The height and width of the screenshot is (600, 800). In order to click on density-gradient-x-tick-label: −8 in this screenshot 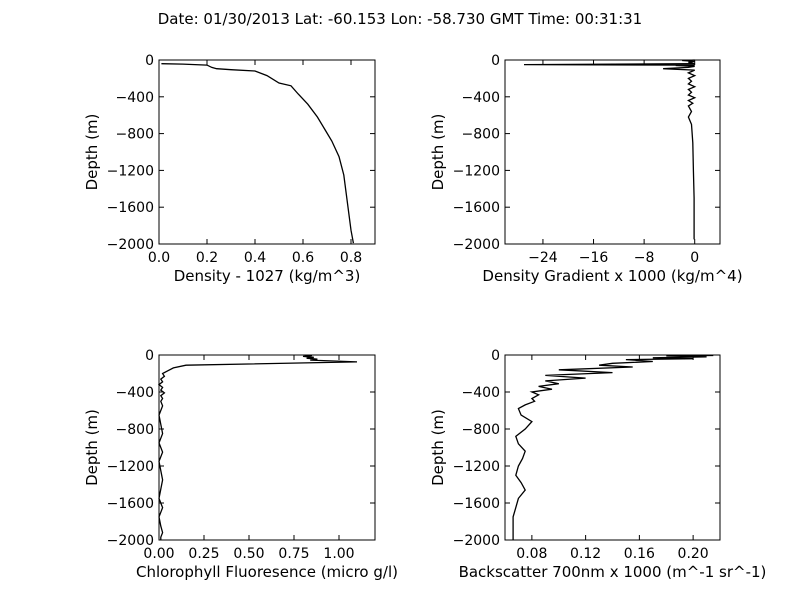, I will do `click(644, 258)`.